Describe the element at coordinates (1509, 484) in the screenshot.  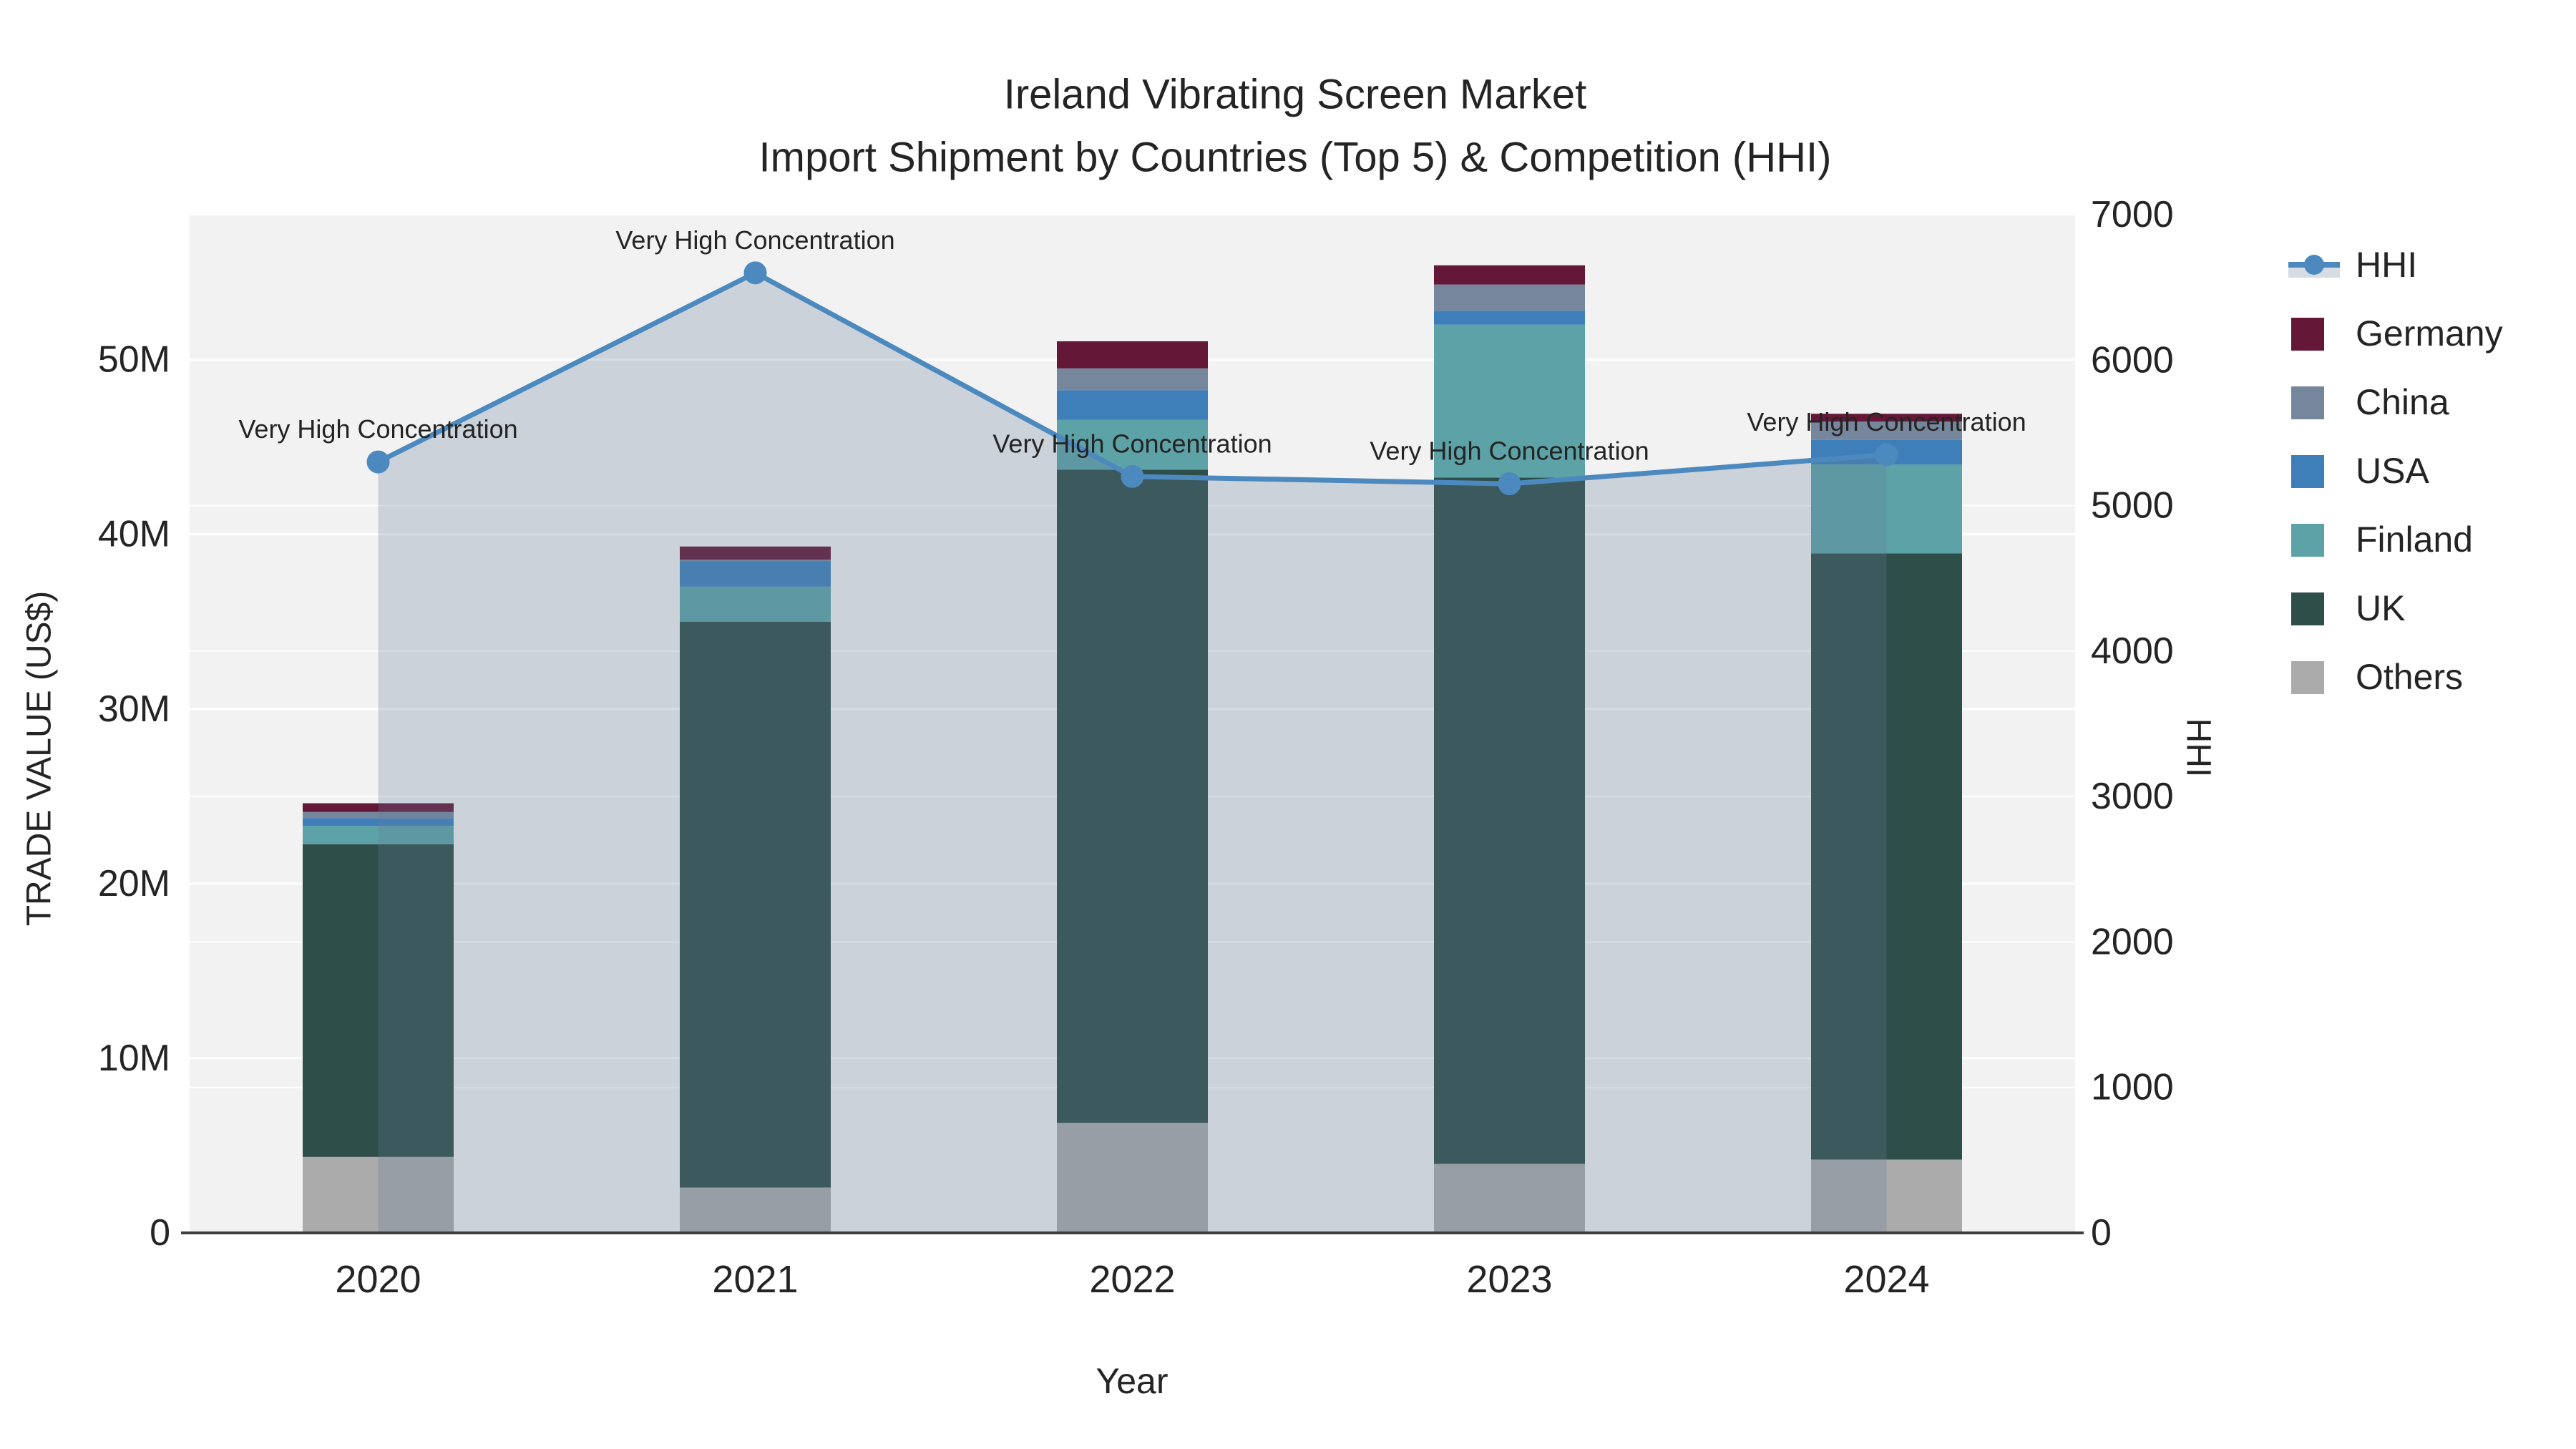
I see `hhi-marker-2023` at that location.